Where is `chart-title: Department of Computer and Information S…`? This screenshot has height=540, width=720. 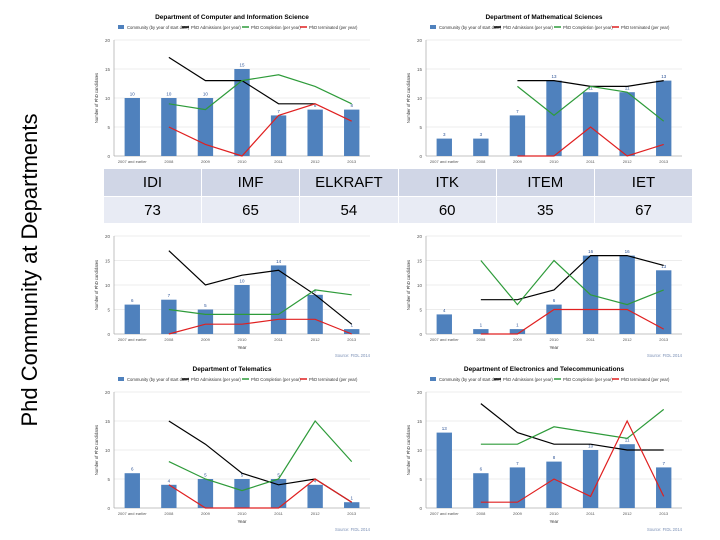 chart-title: Department of Computer and Information S… is located at coordinates (232, 17).